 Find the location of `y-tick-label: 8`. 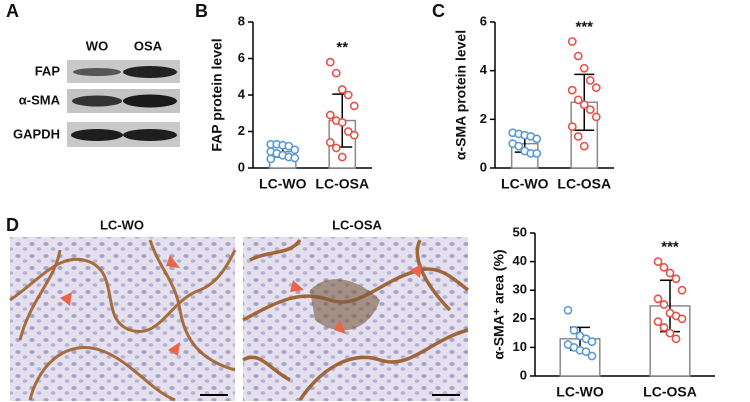

y-tick-label: 8 is located at coordinates (241, 20).